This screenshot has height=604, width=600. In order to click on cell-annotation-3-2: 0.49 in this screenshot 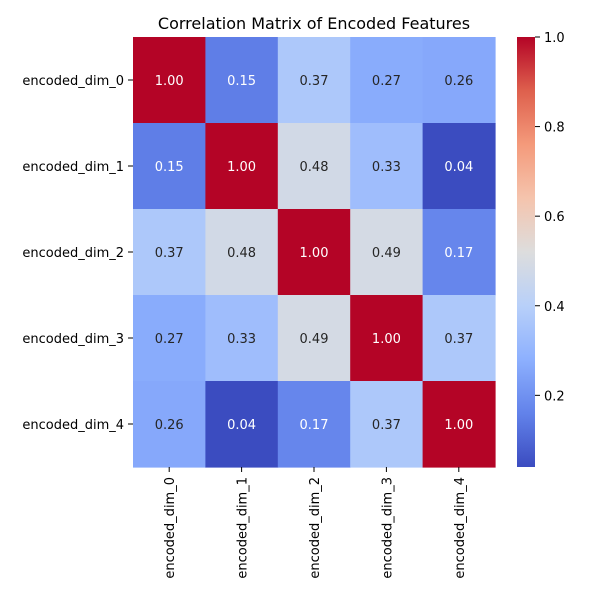, I will do `click(314, 339)`.